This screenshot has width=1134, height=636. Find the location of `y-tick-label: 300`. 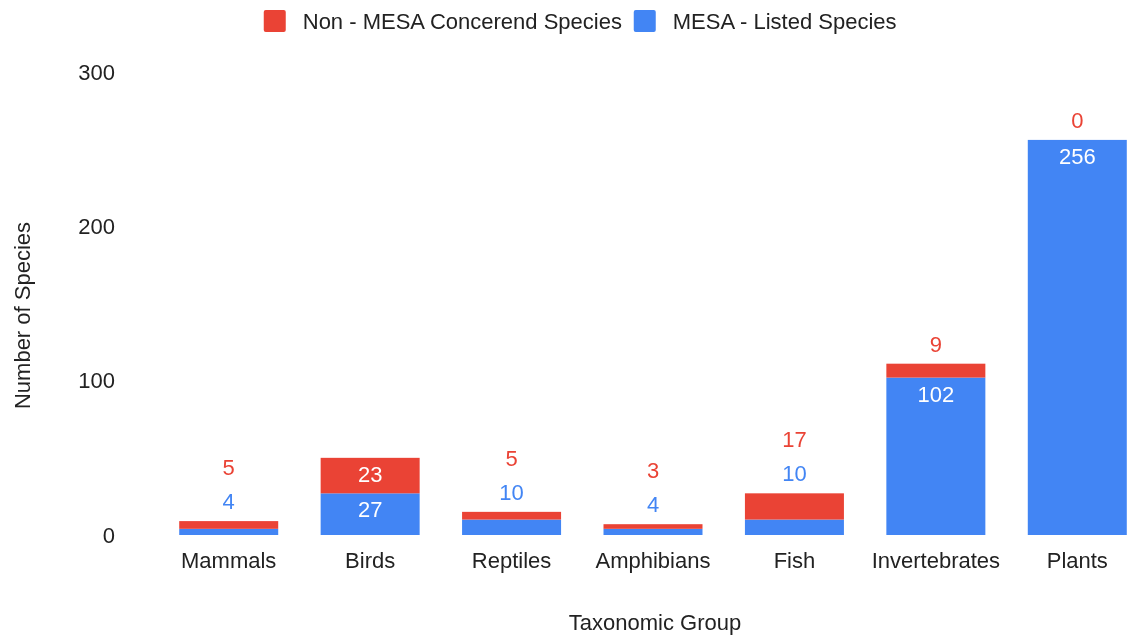

y-tick-label: 300 is located at coordinates (96, 72).